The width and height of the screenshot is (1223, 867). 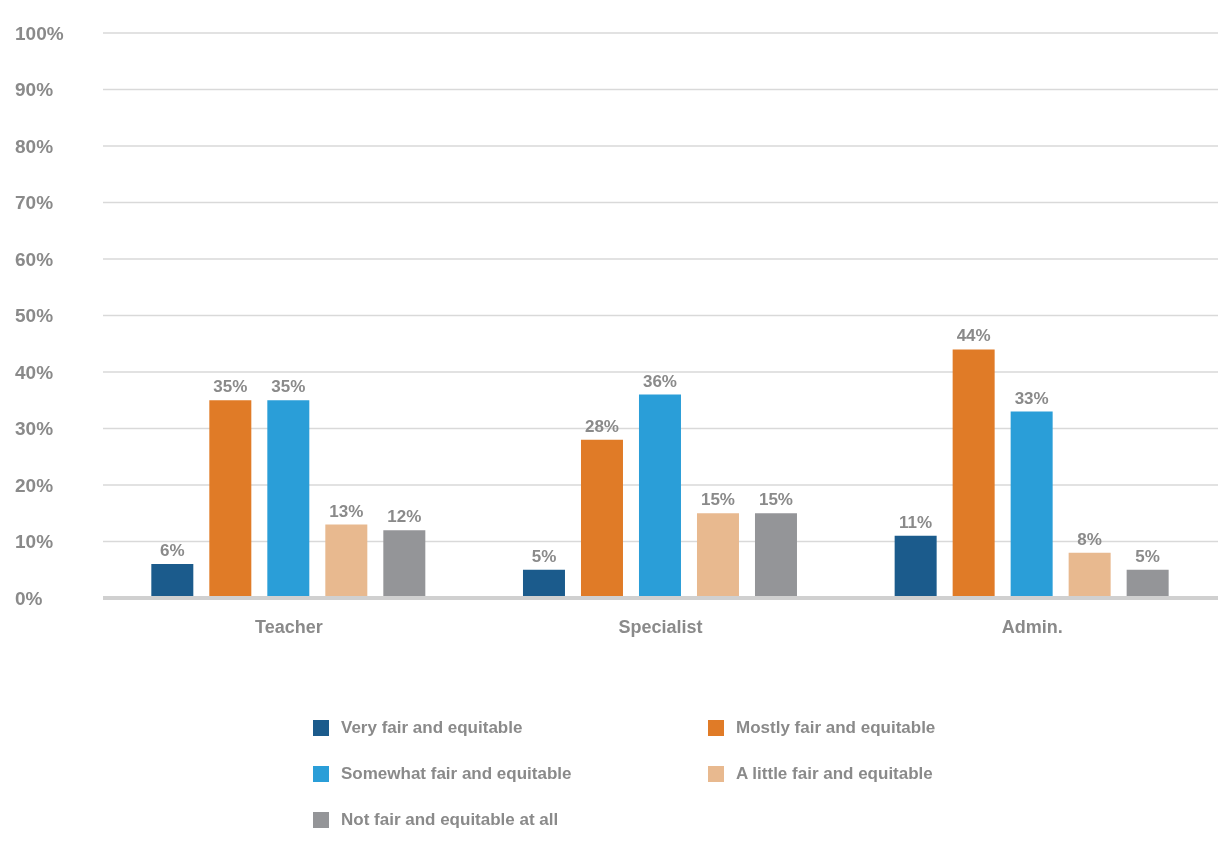 What do you see at coordinates (34, 316) in the screenshot?
I see `y-tick-label: 50%` at bounding box center [34, 316].